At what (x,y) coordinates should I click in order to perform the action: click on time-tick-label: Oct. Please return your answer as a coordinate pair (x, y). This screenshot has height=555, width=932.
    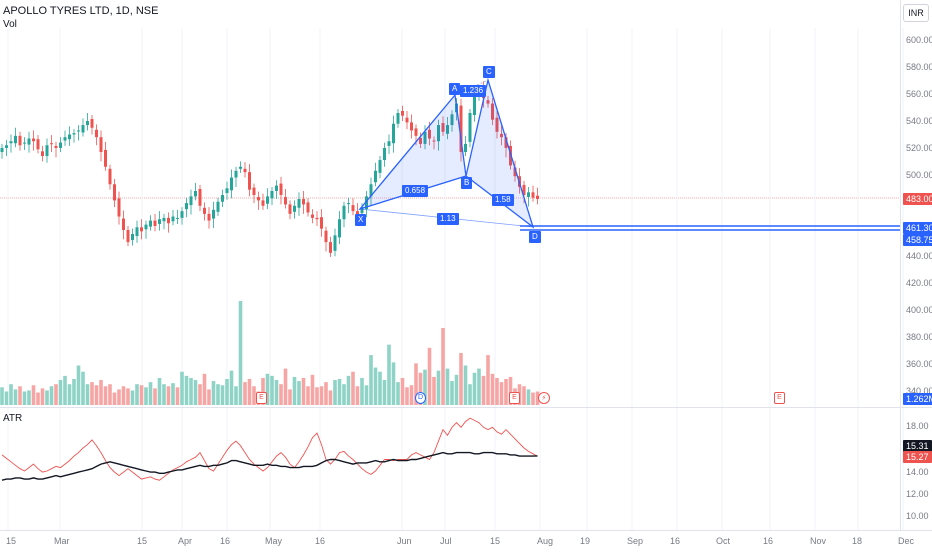
    Looking at the image, I should click on (723, 541).